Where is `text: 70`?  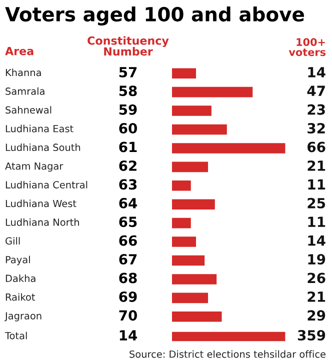
text: 70 is located at coordinates (128, 315).